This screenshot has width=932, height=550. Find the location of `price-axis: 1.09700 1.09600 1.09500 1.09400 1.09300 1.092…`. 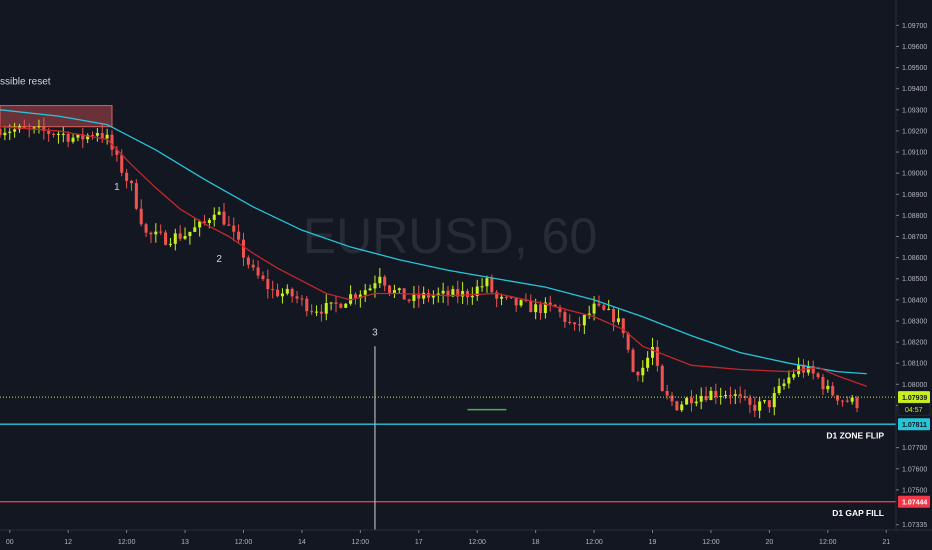

price-axis: 1.09700 1.09600 1.09500 1.09400 1.09300 1.092… is located at coordinates (913, 276).